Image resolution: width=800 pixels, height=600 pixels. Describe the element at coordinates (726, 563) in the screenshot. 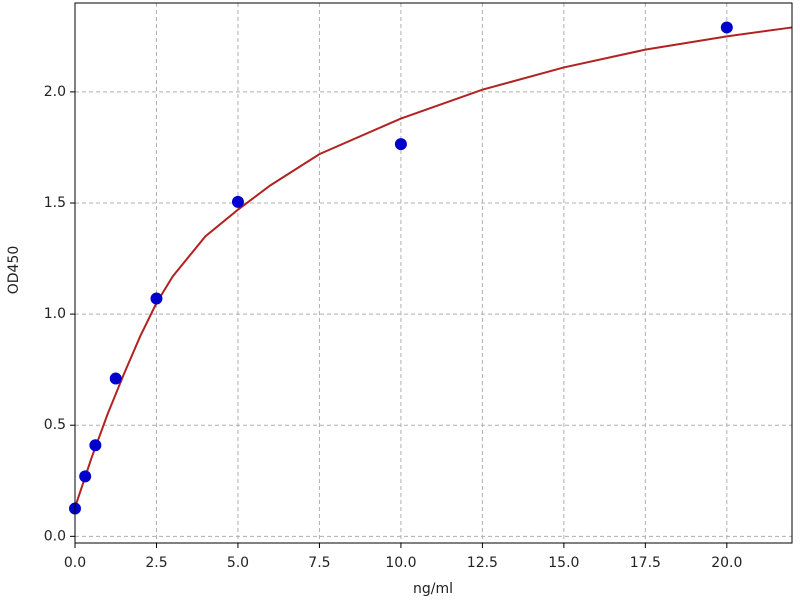

I see `x-tick-label: 20.0` at that location.